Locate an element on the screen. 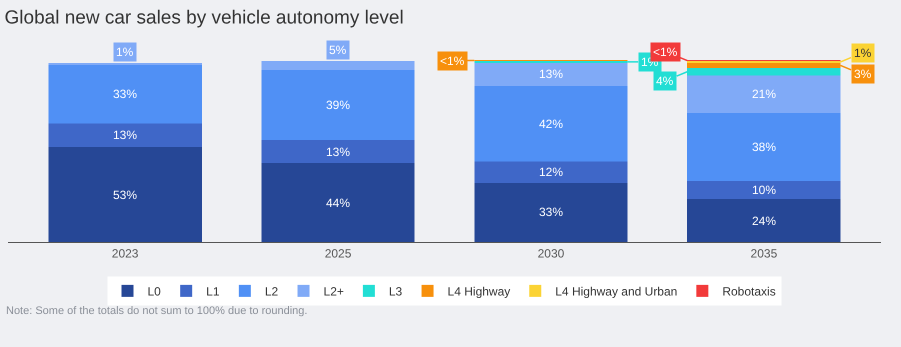 The width and height of the screenshot is (901, 347). data-label: 4% is located at coordinates (665, 81).